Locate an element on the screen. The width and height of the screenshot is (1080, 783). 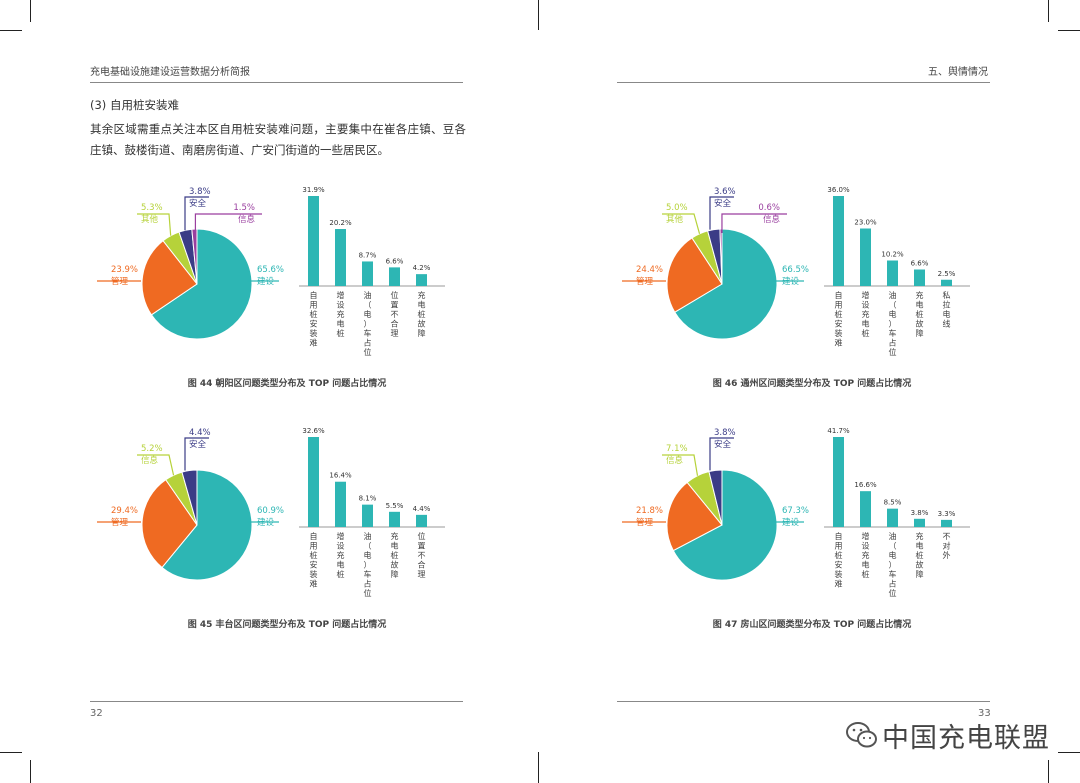
bar-category-char: 理 is located at coordinates (395, 333).